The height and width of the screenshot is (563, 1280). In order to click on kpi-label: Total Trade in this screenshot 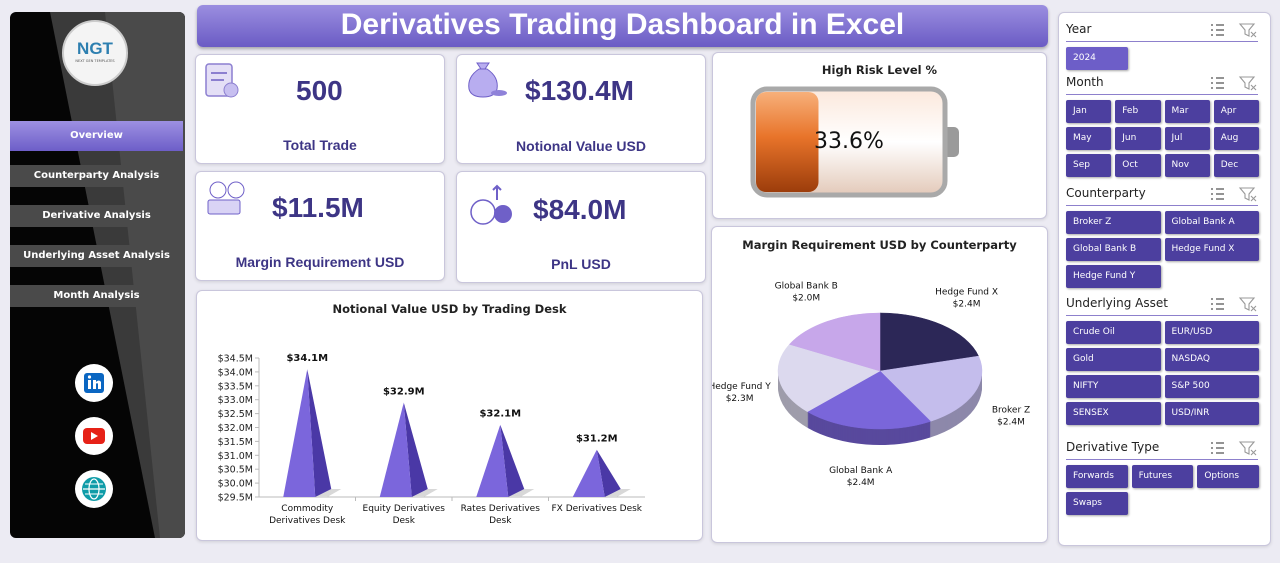, I will do `click(320, 145)`.